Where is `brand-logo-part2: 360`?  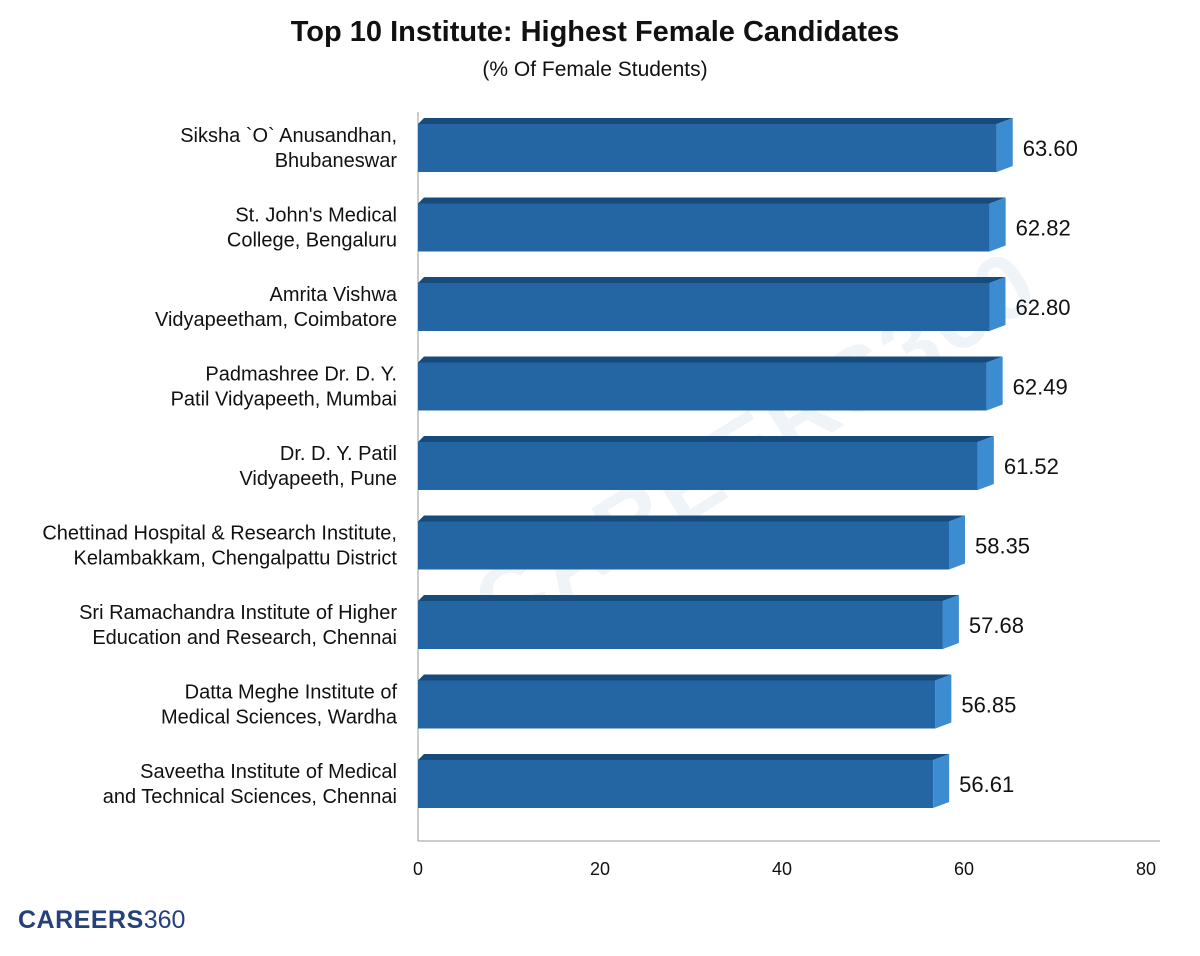 brand-logo-part2: 360 is located at coordinates (164, 920).